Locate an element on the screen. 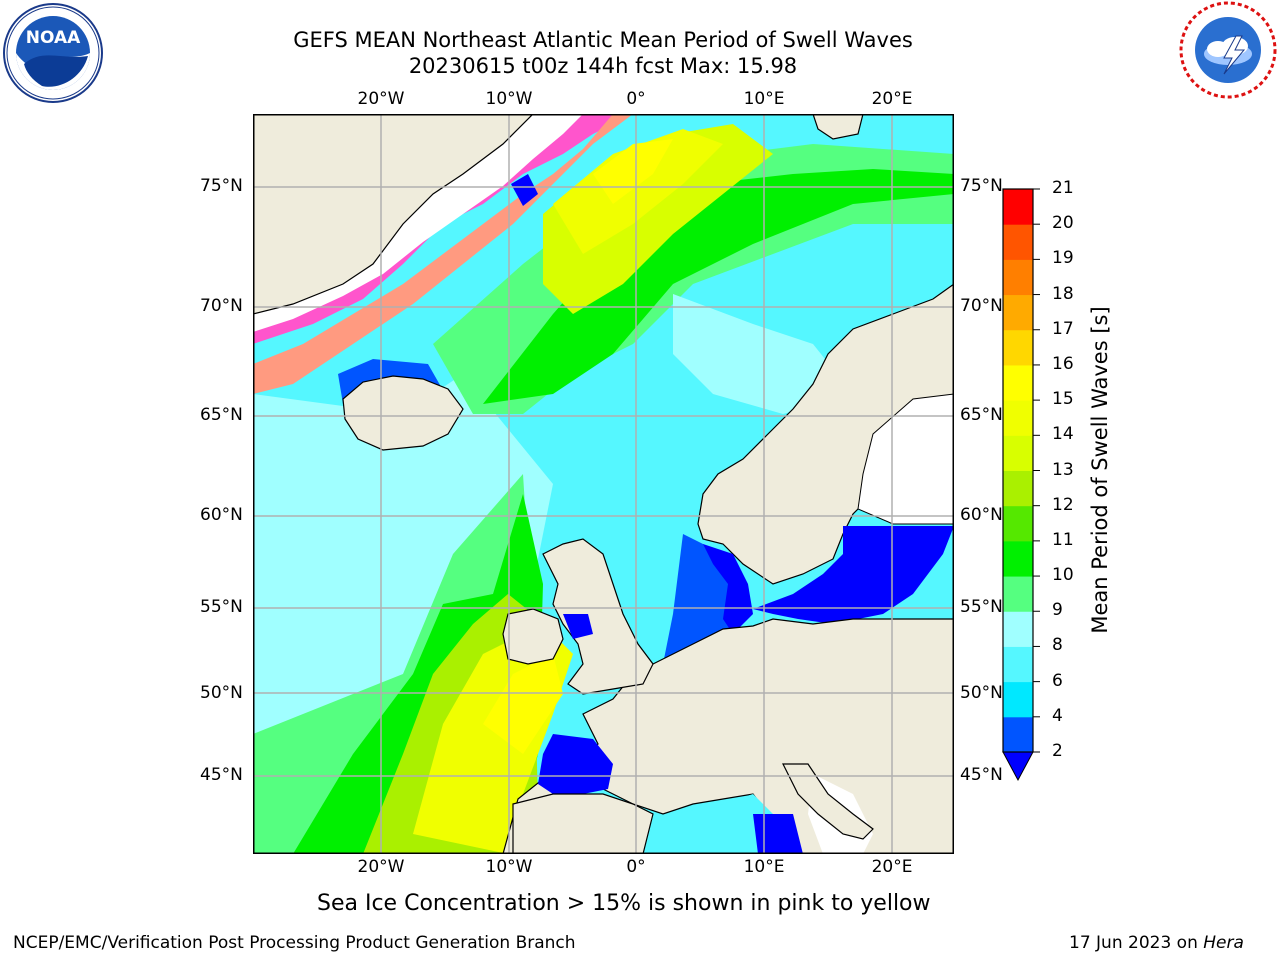  colorbar-tick-label: 13 is located at coordinates (1063, 469).